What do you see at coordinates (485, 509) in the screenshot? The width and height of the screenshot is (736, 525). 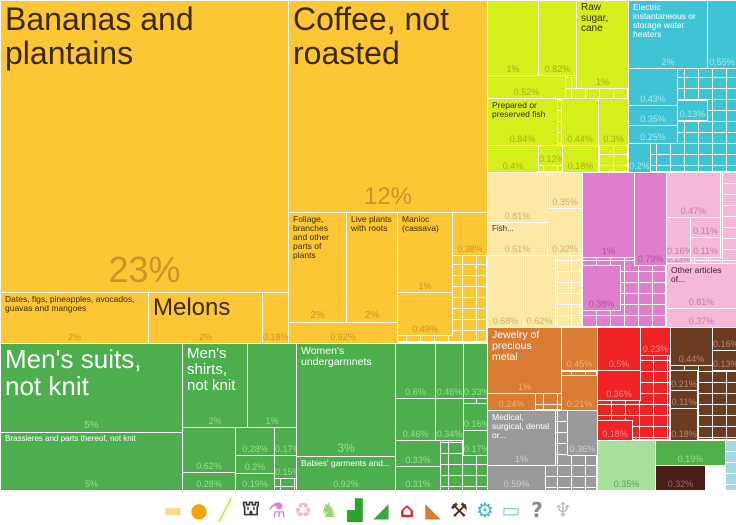 I see `machines-icon: ⚙` at bounding box center [485, 509].